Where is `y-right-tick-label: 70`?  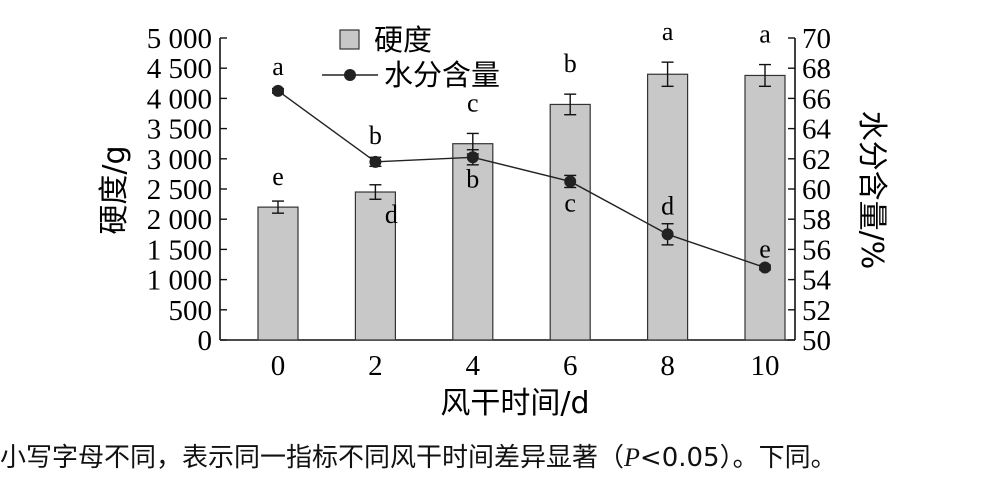
y-right-tick-label: 70 is located at coordinates (816, 39).